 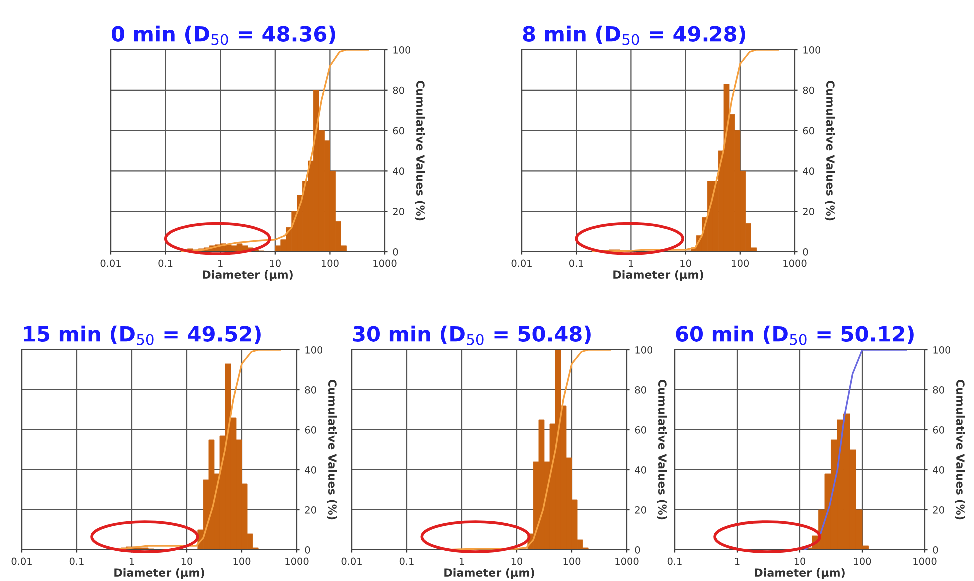 I want to click on chart-title: 8 min (D$_{50}$ = 49.28), so click(x=634, y=36).